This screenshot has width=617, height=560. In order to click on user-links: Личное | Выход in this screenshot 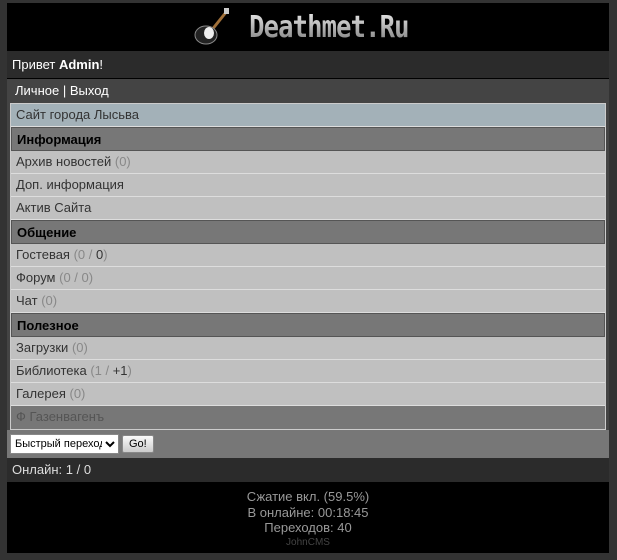, I will do `click(308, 92)`.